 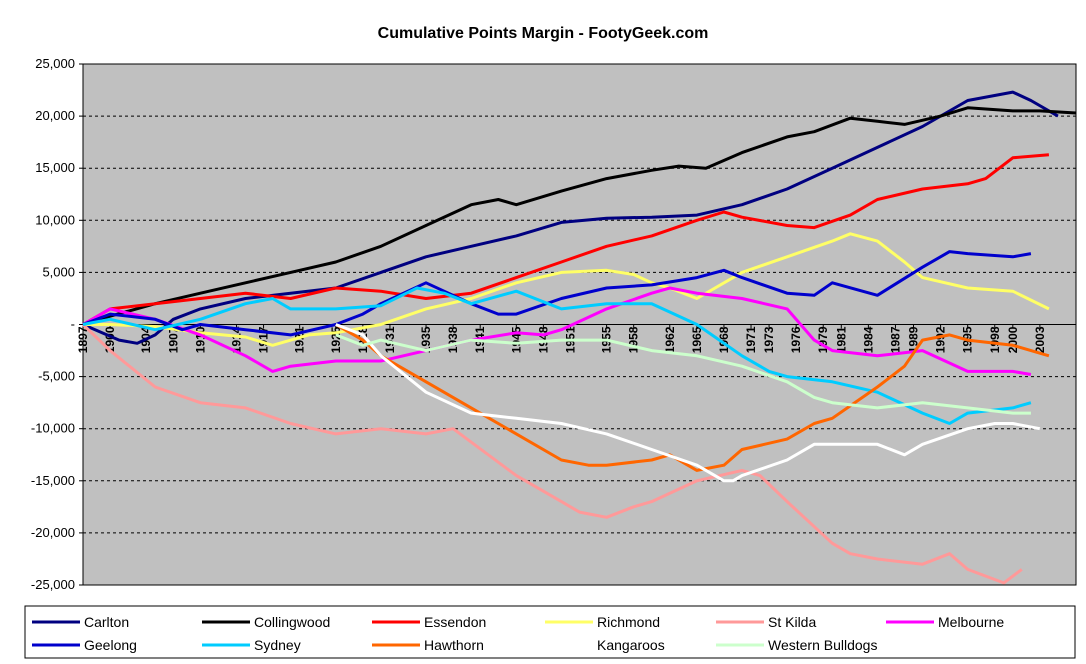 I want to click on x-tick-label: 1962, so click(x=670, y=339).